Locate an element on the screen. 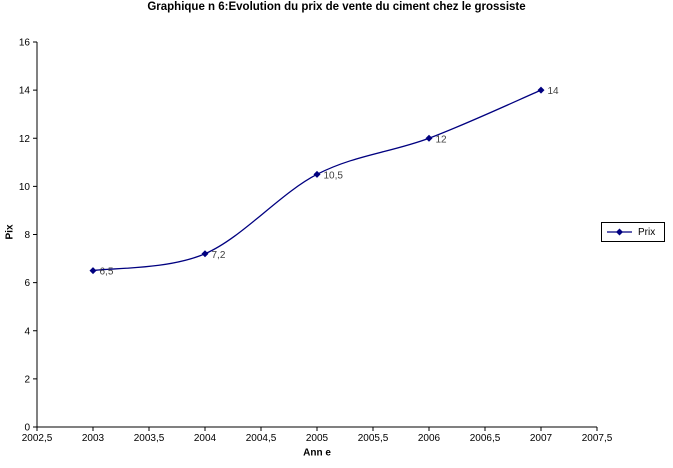 The height and width of the screenshot is (468, 673). legend-diamond-icon is located at coordinates (619, 232).